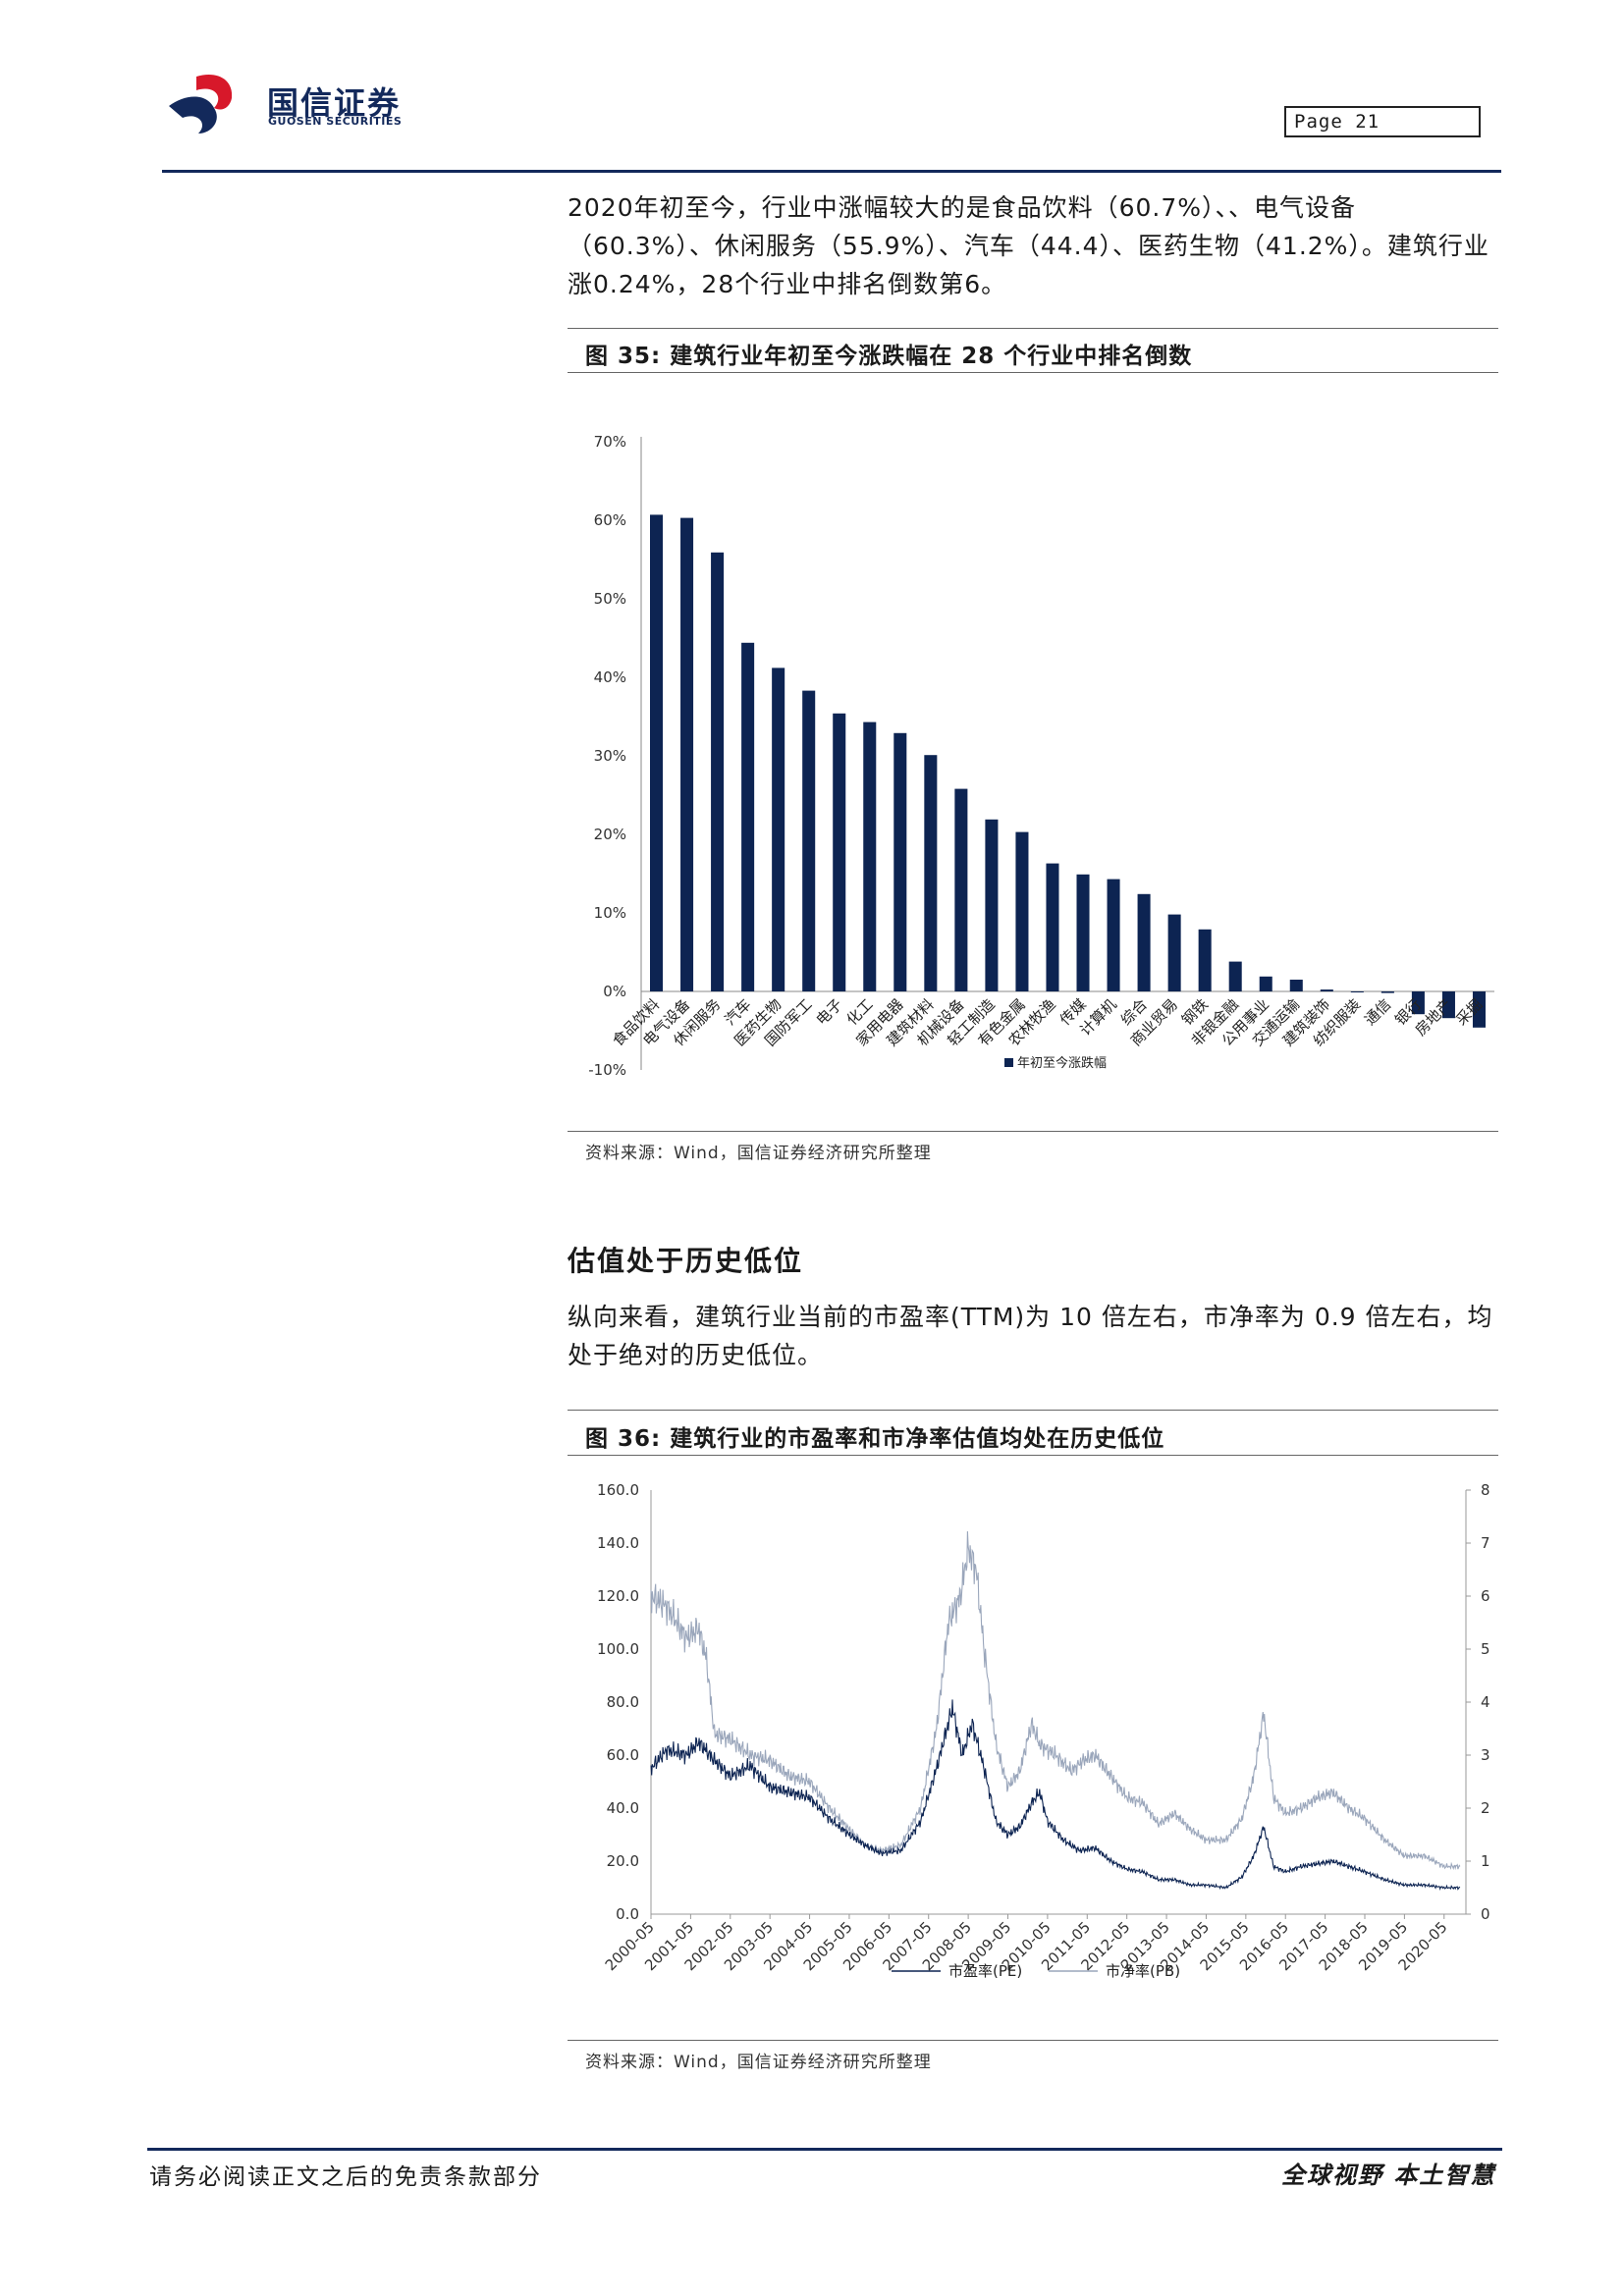  What do you see at coordinates (1418, 1003) in the screenshot?
I see `bar-银行` at bounding box center [1418, 1003].